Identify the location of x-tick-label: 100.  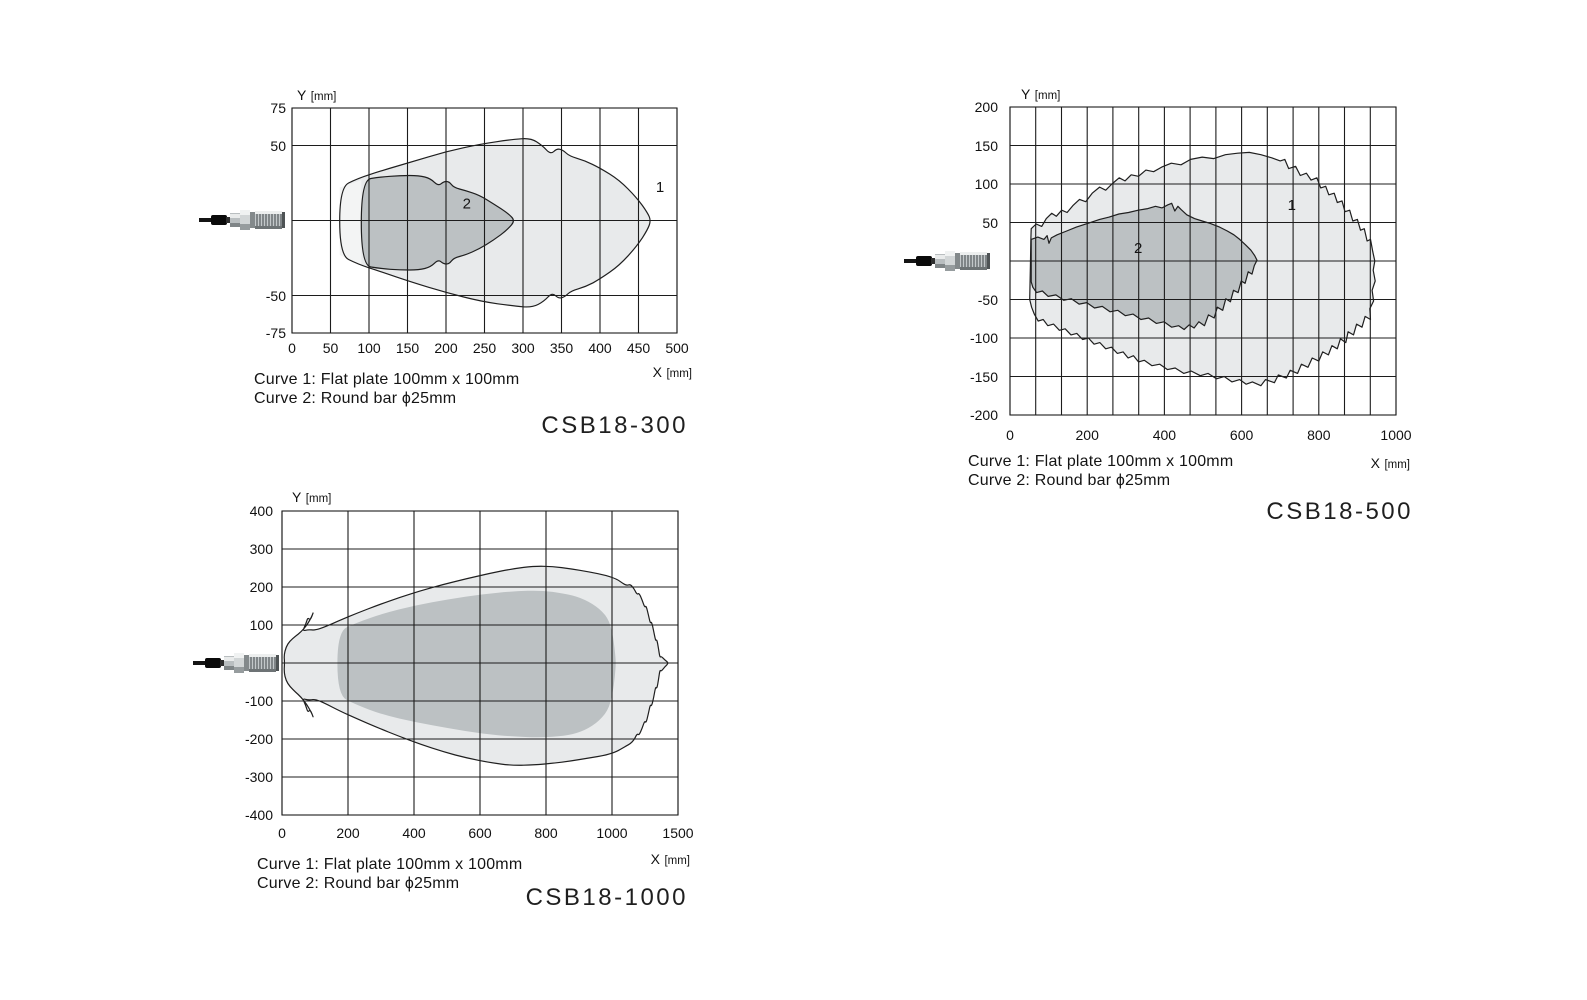
(369, 348).